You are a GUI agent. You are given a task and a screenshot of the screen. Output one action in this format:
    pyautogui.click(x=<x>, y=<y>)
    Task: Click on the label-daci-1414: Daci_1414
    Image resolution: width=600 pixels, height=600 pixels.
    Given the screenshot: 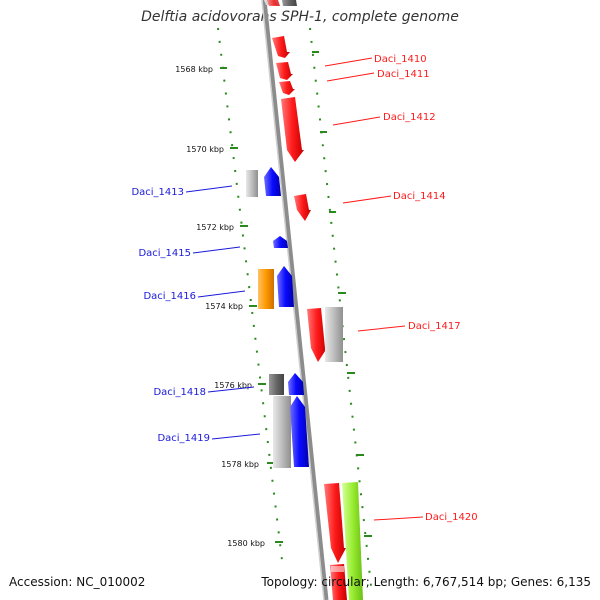 What is the action you would take?
    pyautogui.click(x=419, y=196)
    